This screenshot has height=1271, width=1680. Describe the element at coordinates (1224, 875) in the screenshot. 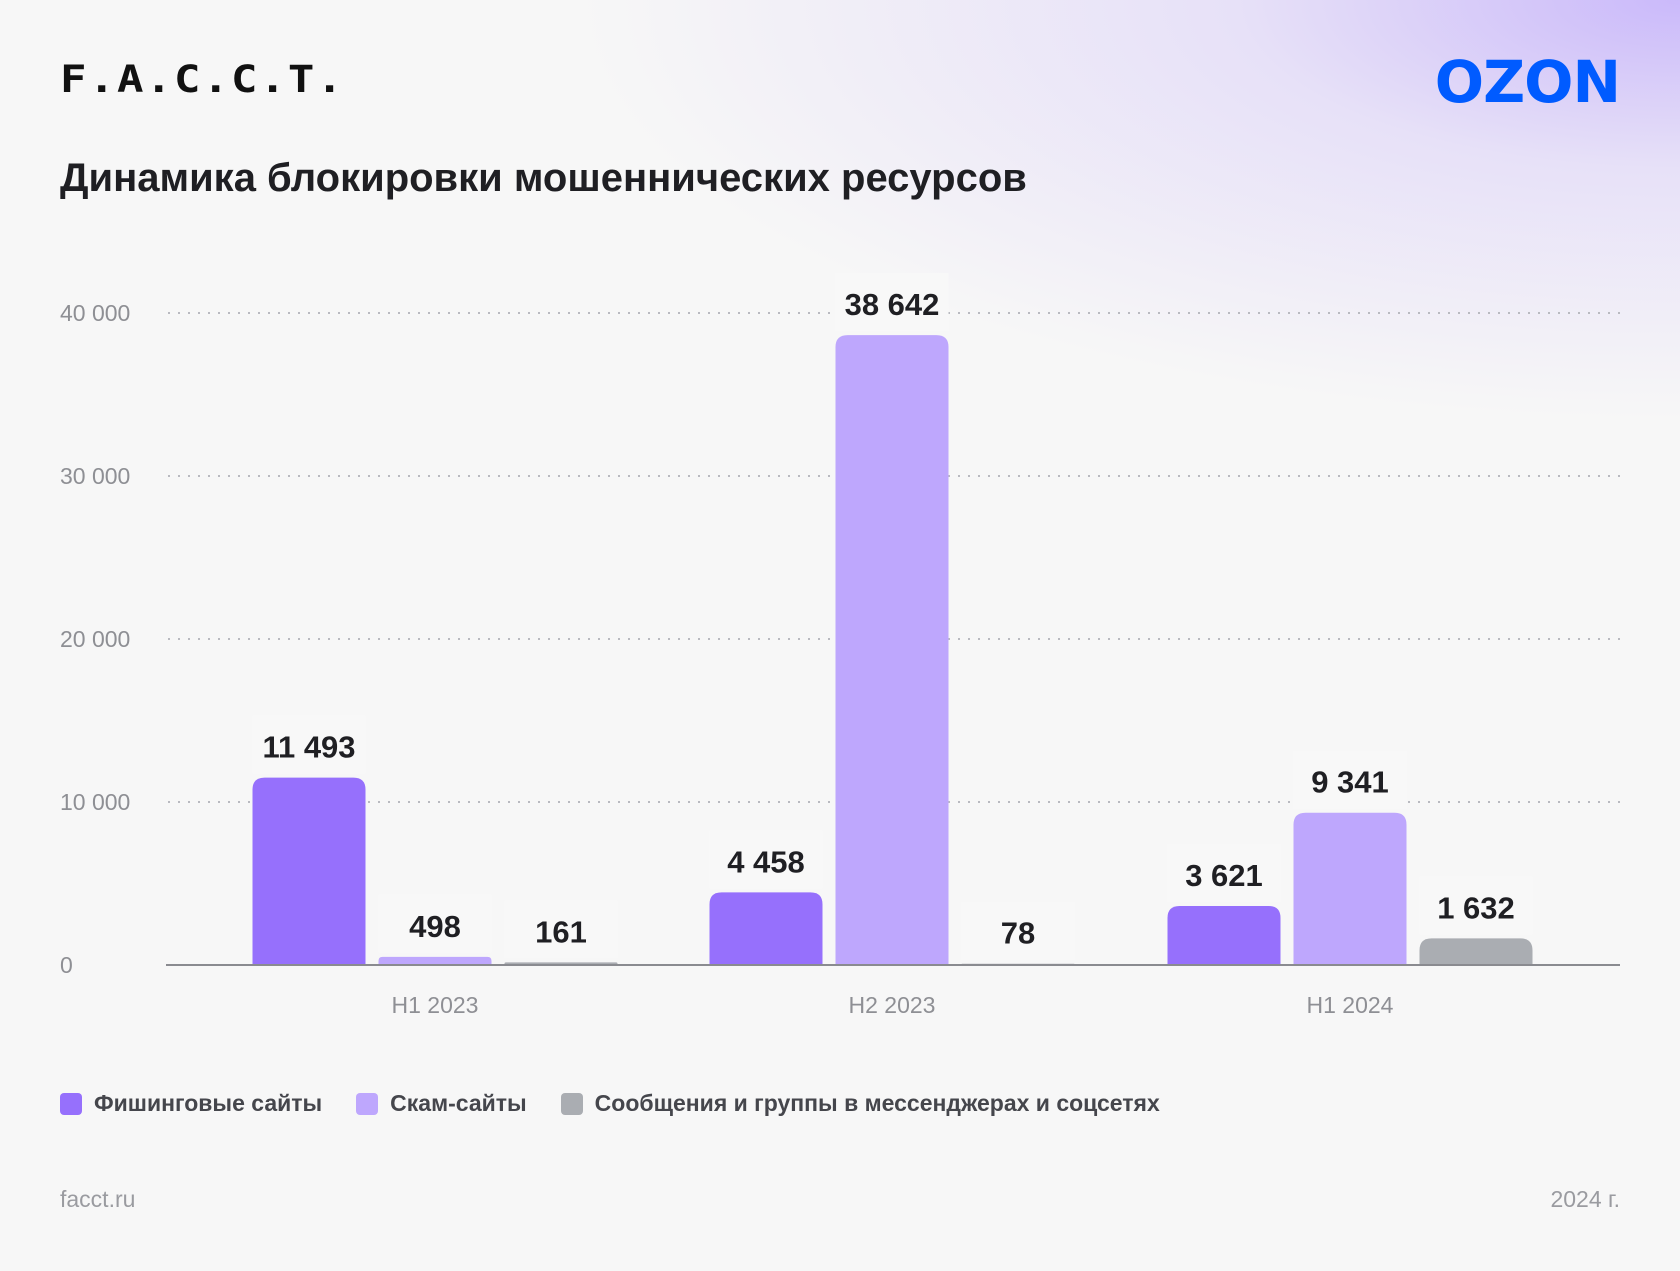

I see `data-label: 3 621` at that location.